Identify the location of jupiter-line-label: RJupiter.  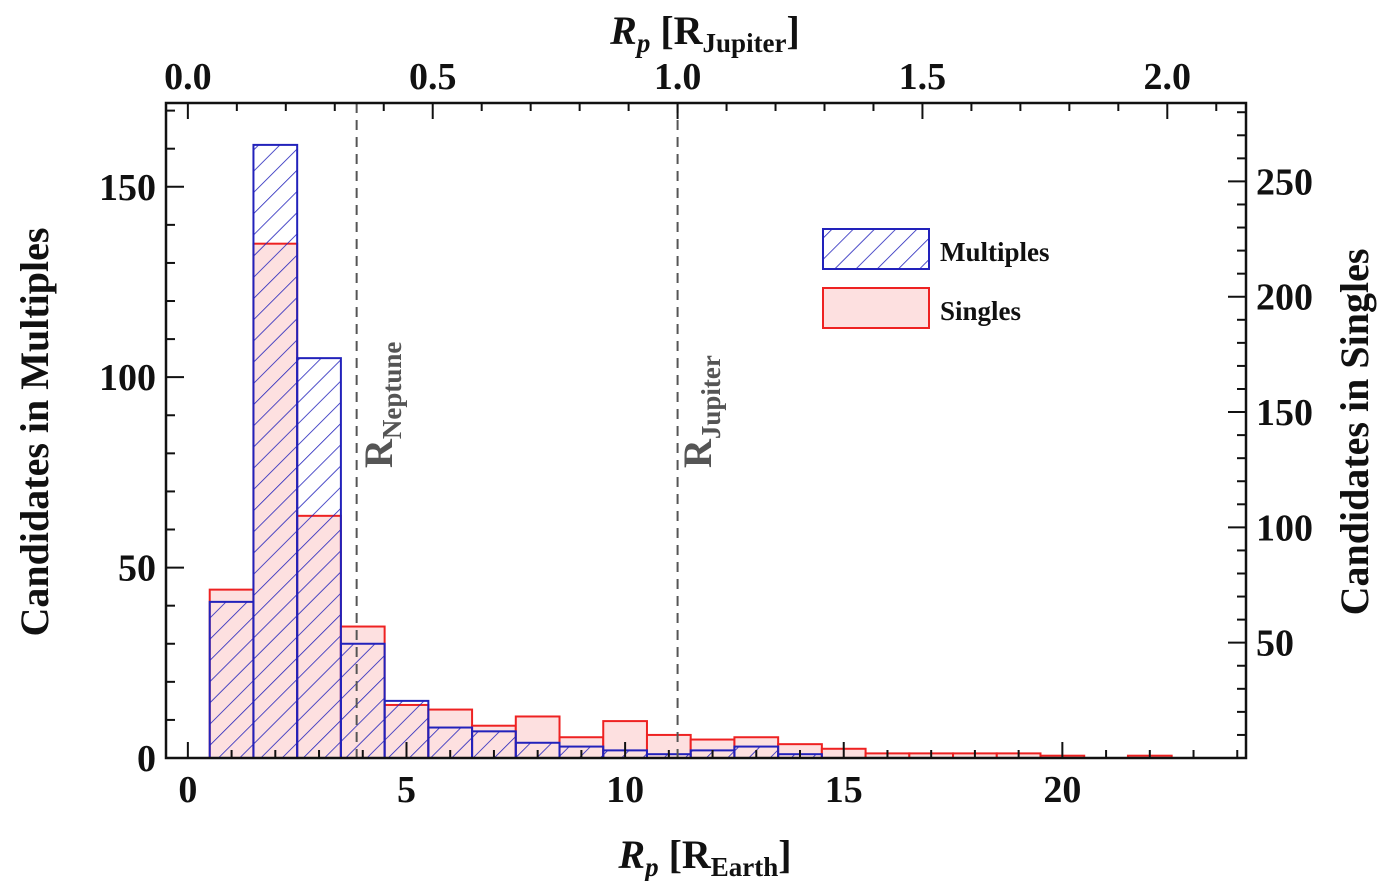
(700, 411).